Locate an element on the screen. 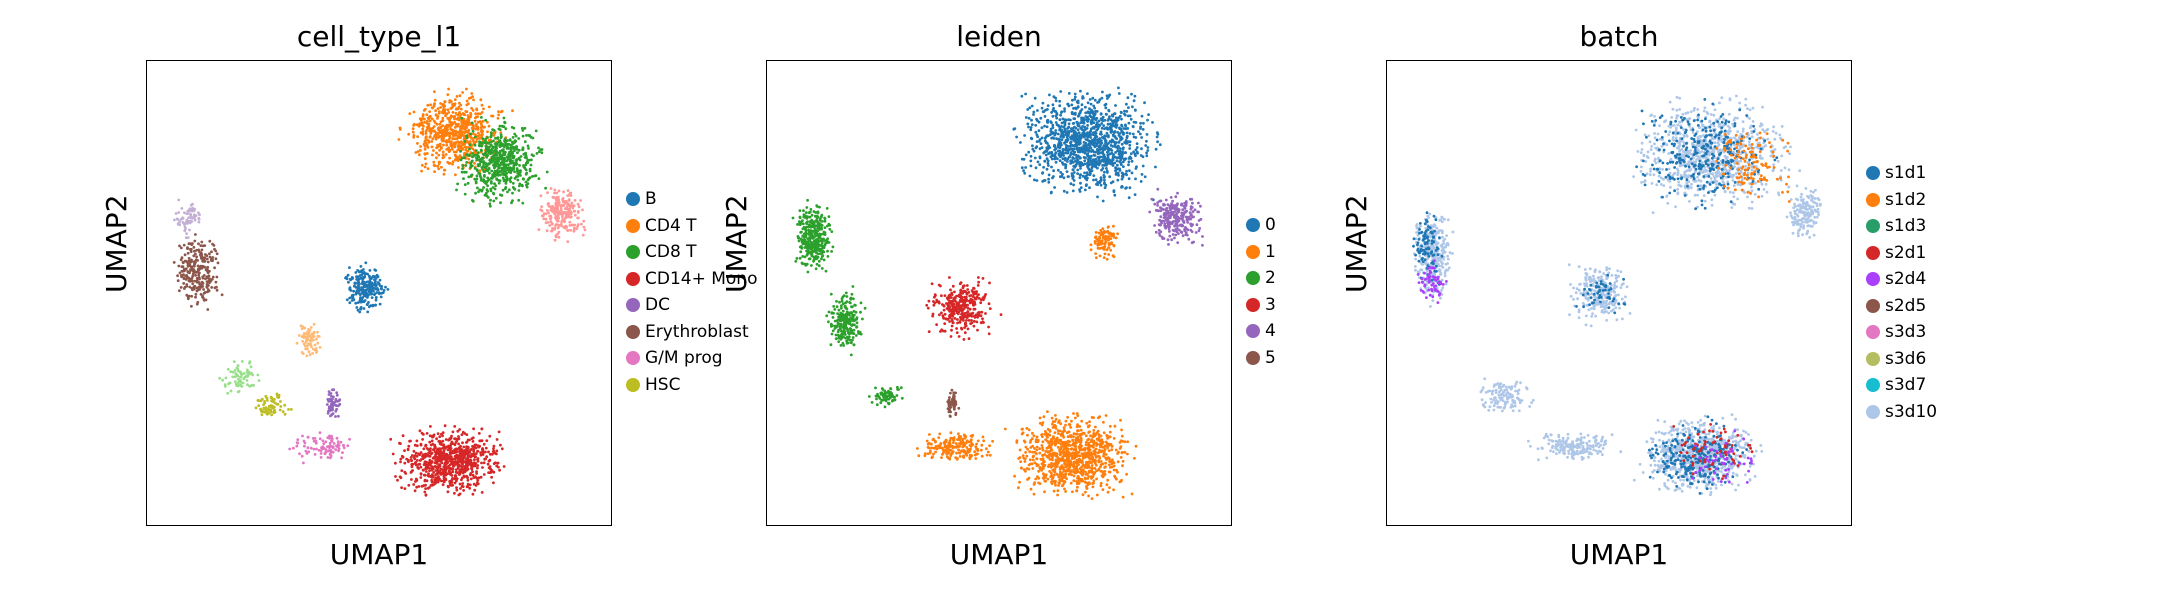 The width and height of the screenshot is (2173, 600). legend-label: CD4 T is located at coordinates (671, 225).